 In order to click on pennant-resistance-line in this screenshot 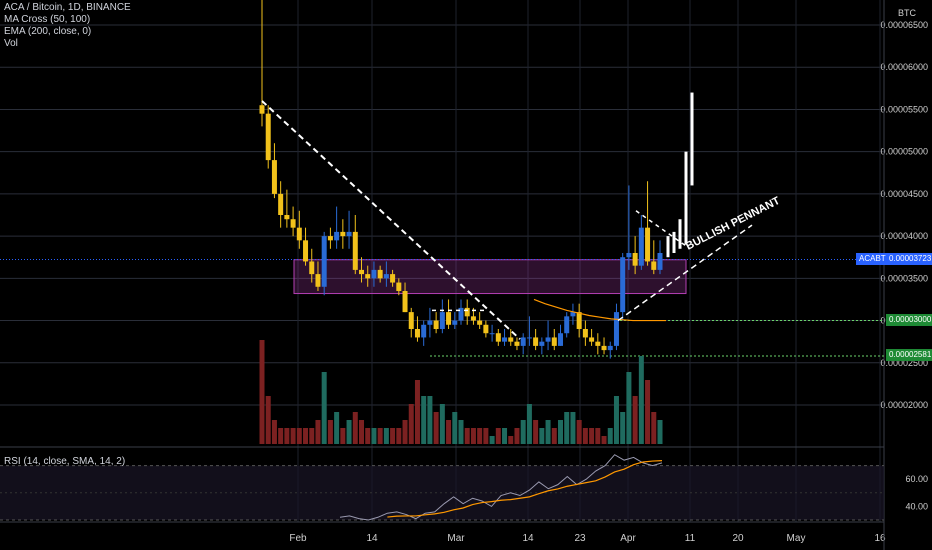, I will do `click(663, 230)`.